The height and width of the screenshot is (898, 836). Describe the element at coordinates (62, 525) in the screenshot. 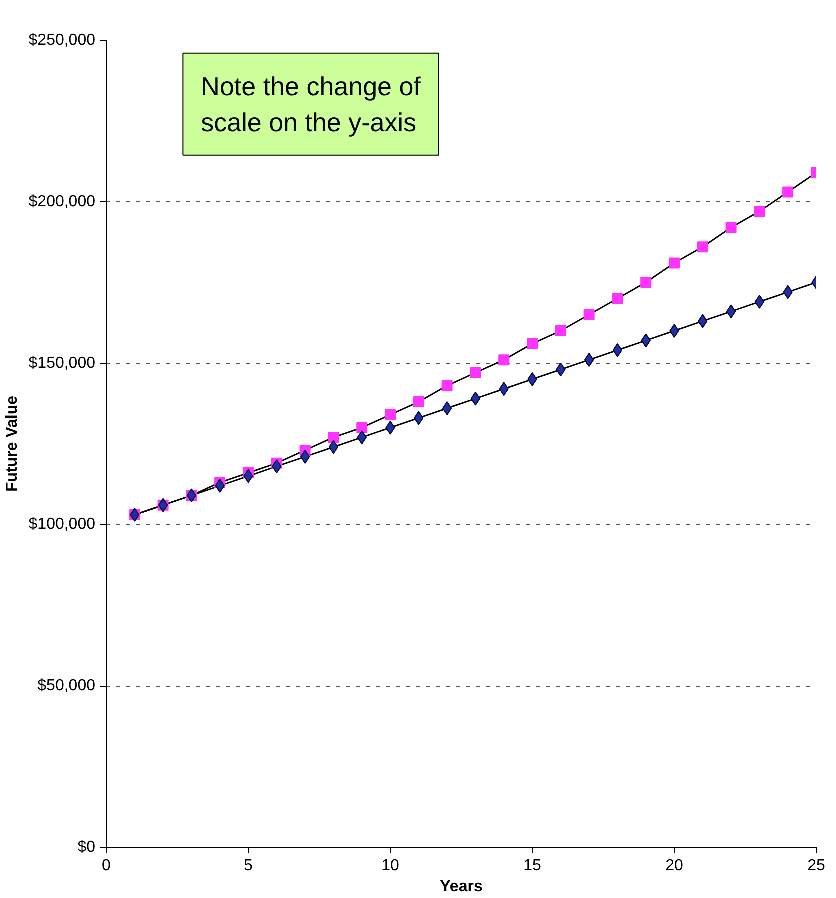

I see `y-tick-label: $100,000` at that location.